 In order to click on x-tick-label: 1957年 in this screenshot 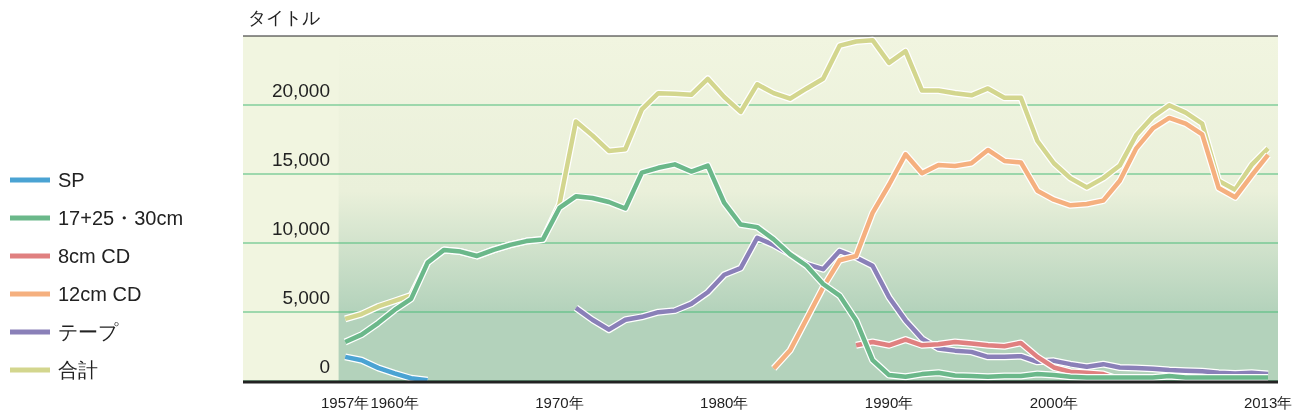, I will do `click(345, 402)`.